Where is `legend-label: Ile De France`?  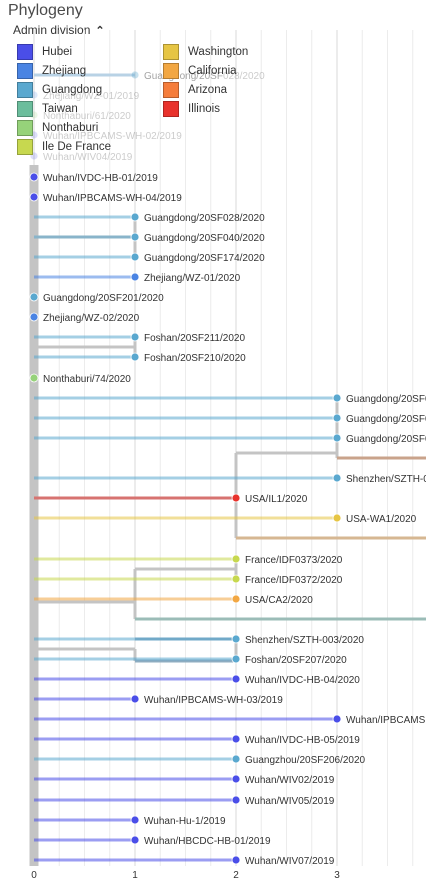
legend-label: Ile De France is located at coordinates (77, 147).